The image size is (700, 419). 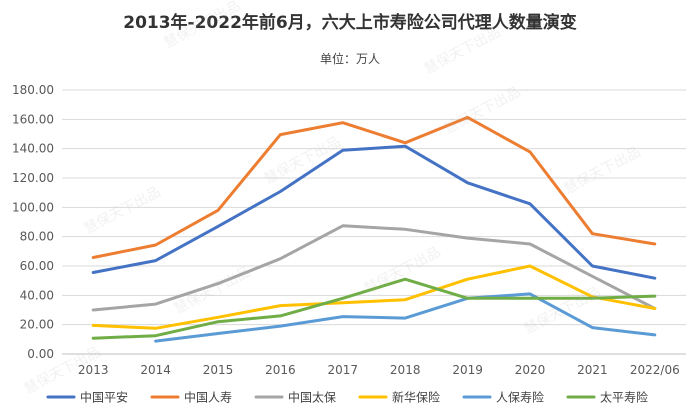 I want to click on legend-label: 新华保险, so click(x=416, y=397).